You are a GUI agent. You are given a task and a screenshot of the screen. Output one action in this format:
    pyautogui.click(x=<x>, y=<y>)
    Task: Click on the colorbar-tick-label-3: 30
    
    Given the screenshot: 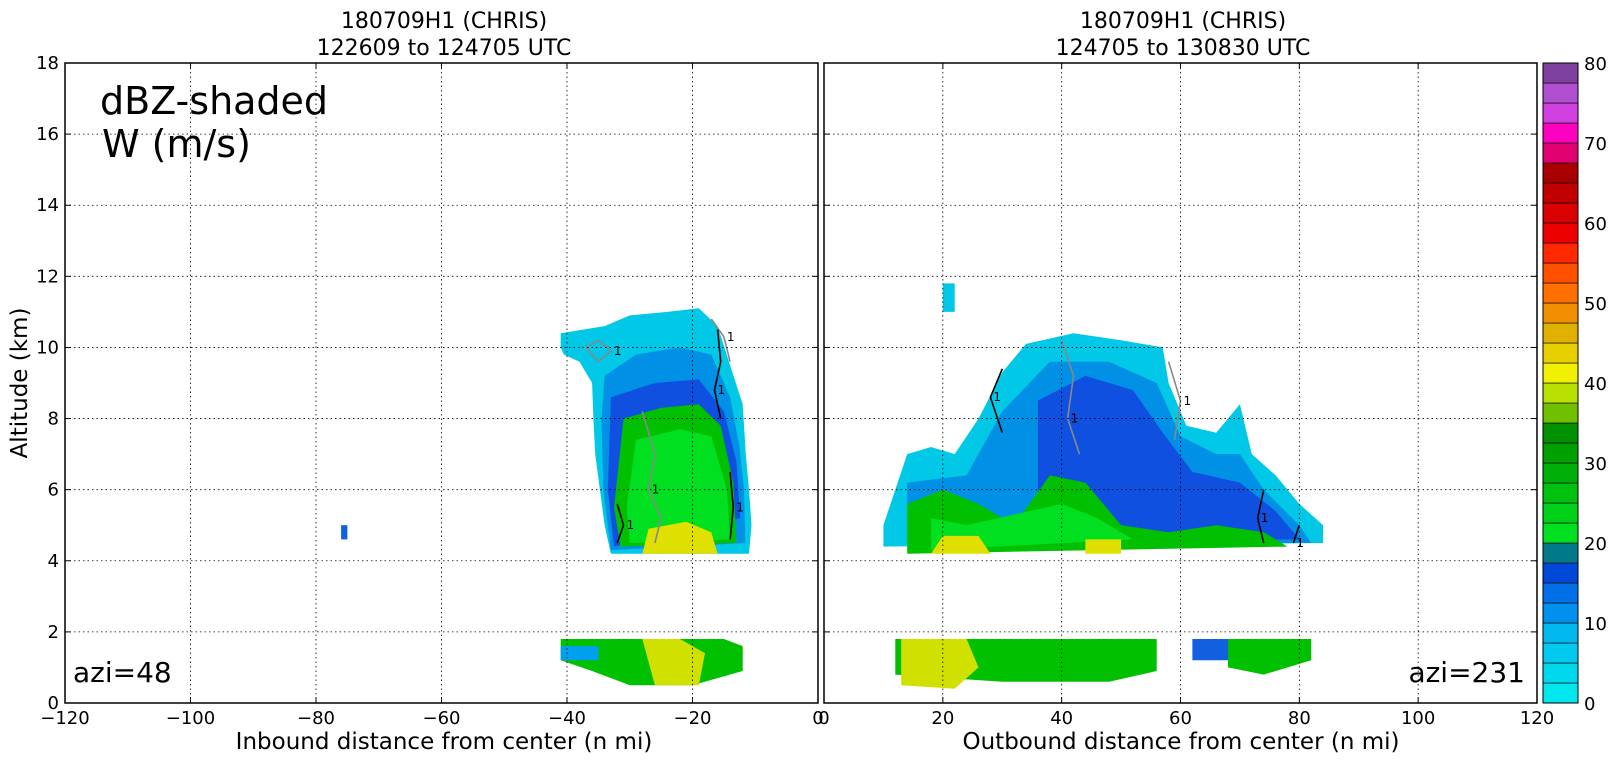 What is the action you would take?
    pyautogui.click(x=1595, y=464)
    